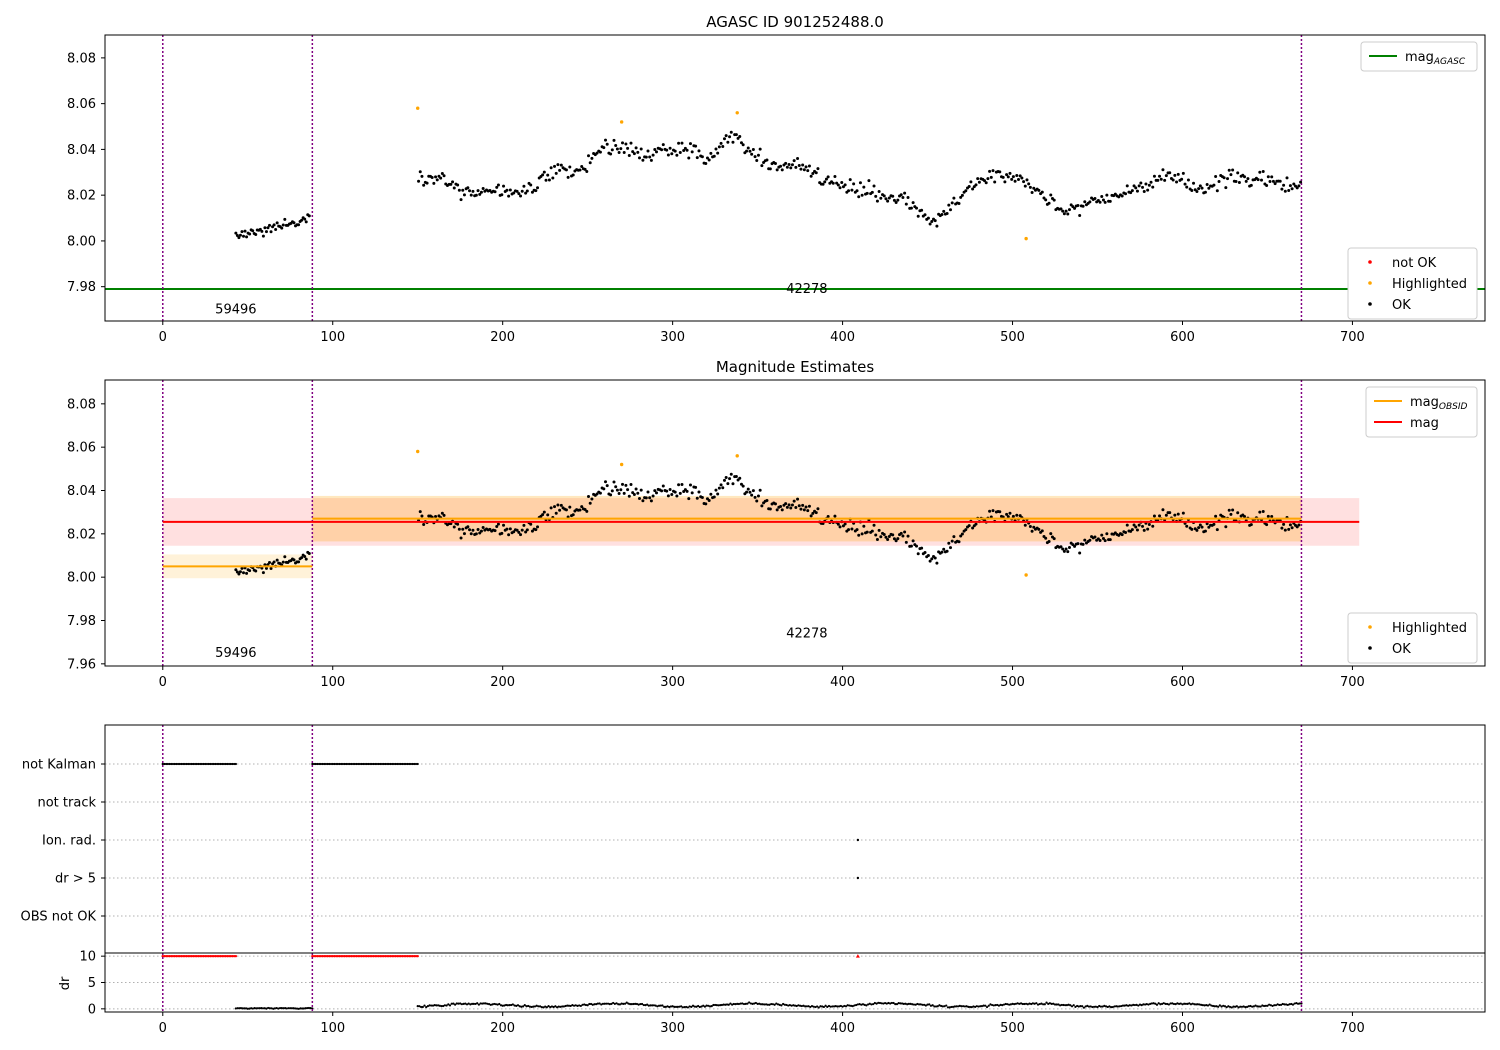 The width and height of the screenshot is (1500, 1050). Describe the element at coordinates (81, 664) in the screenshot. I see `y-tick-label: 7.96` at that location.